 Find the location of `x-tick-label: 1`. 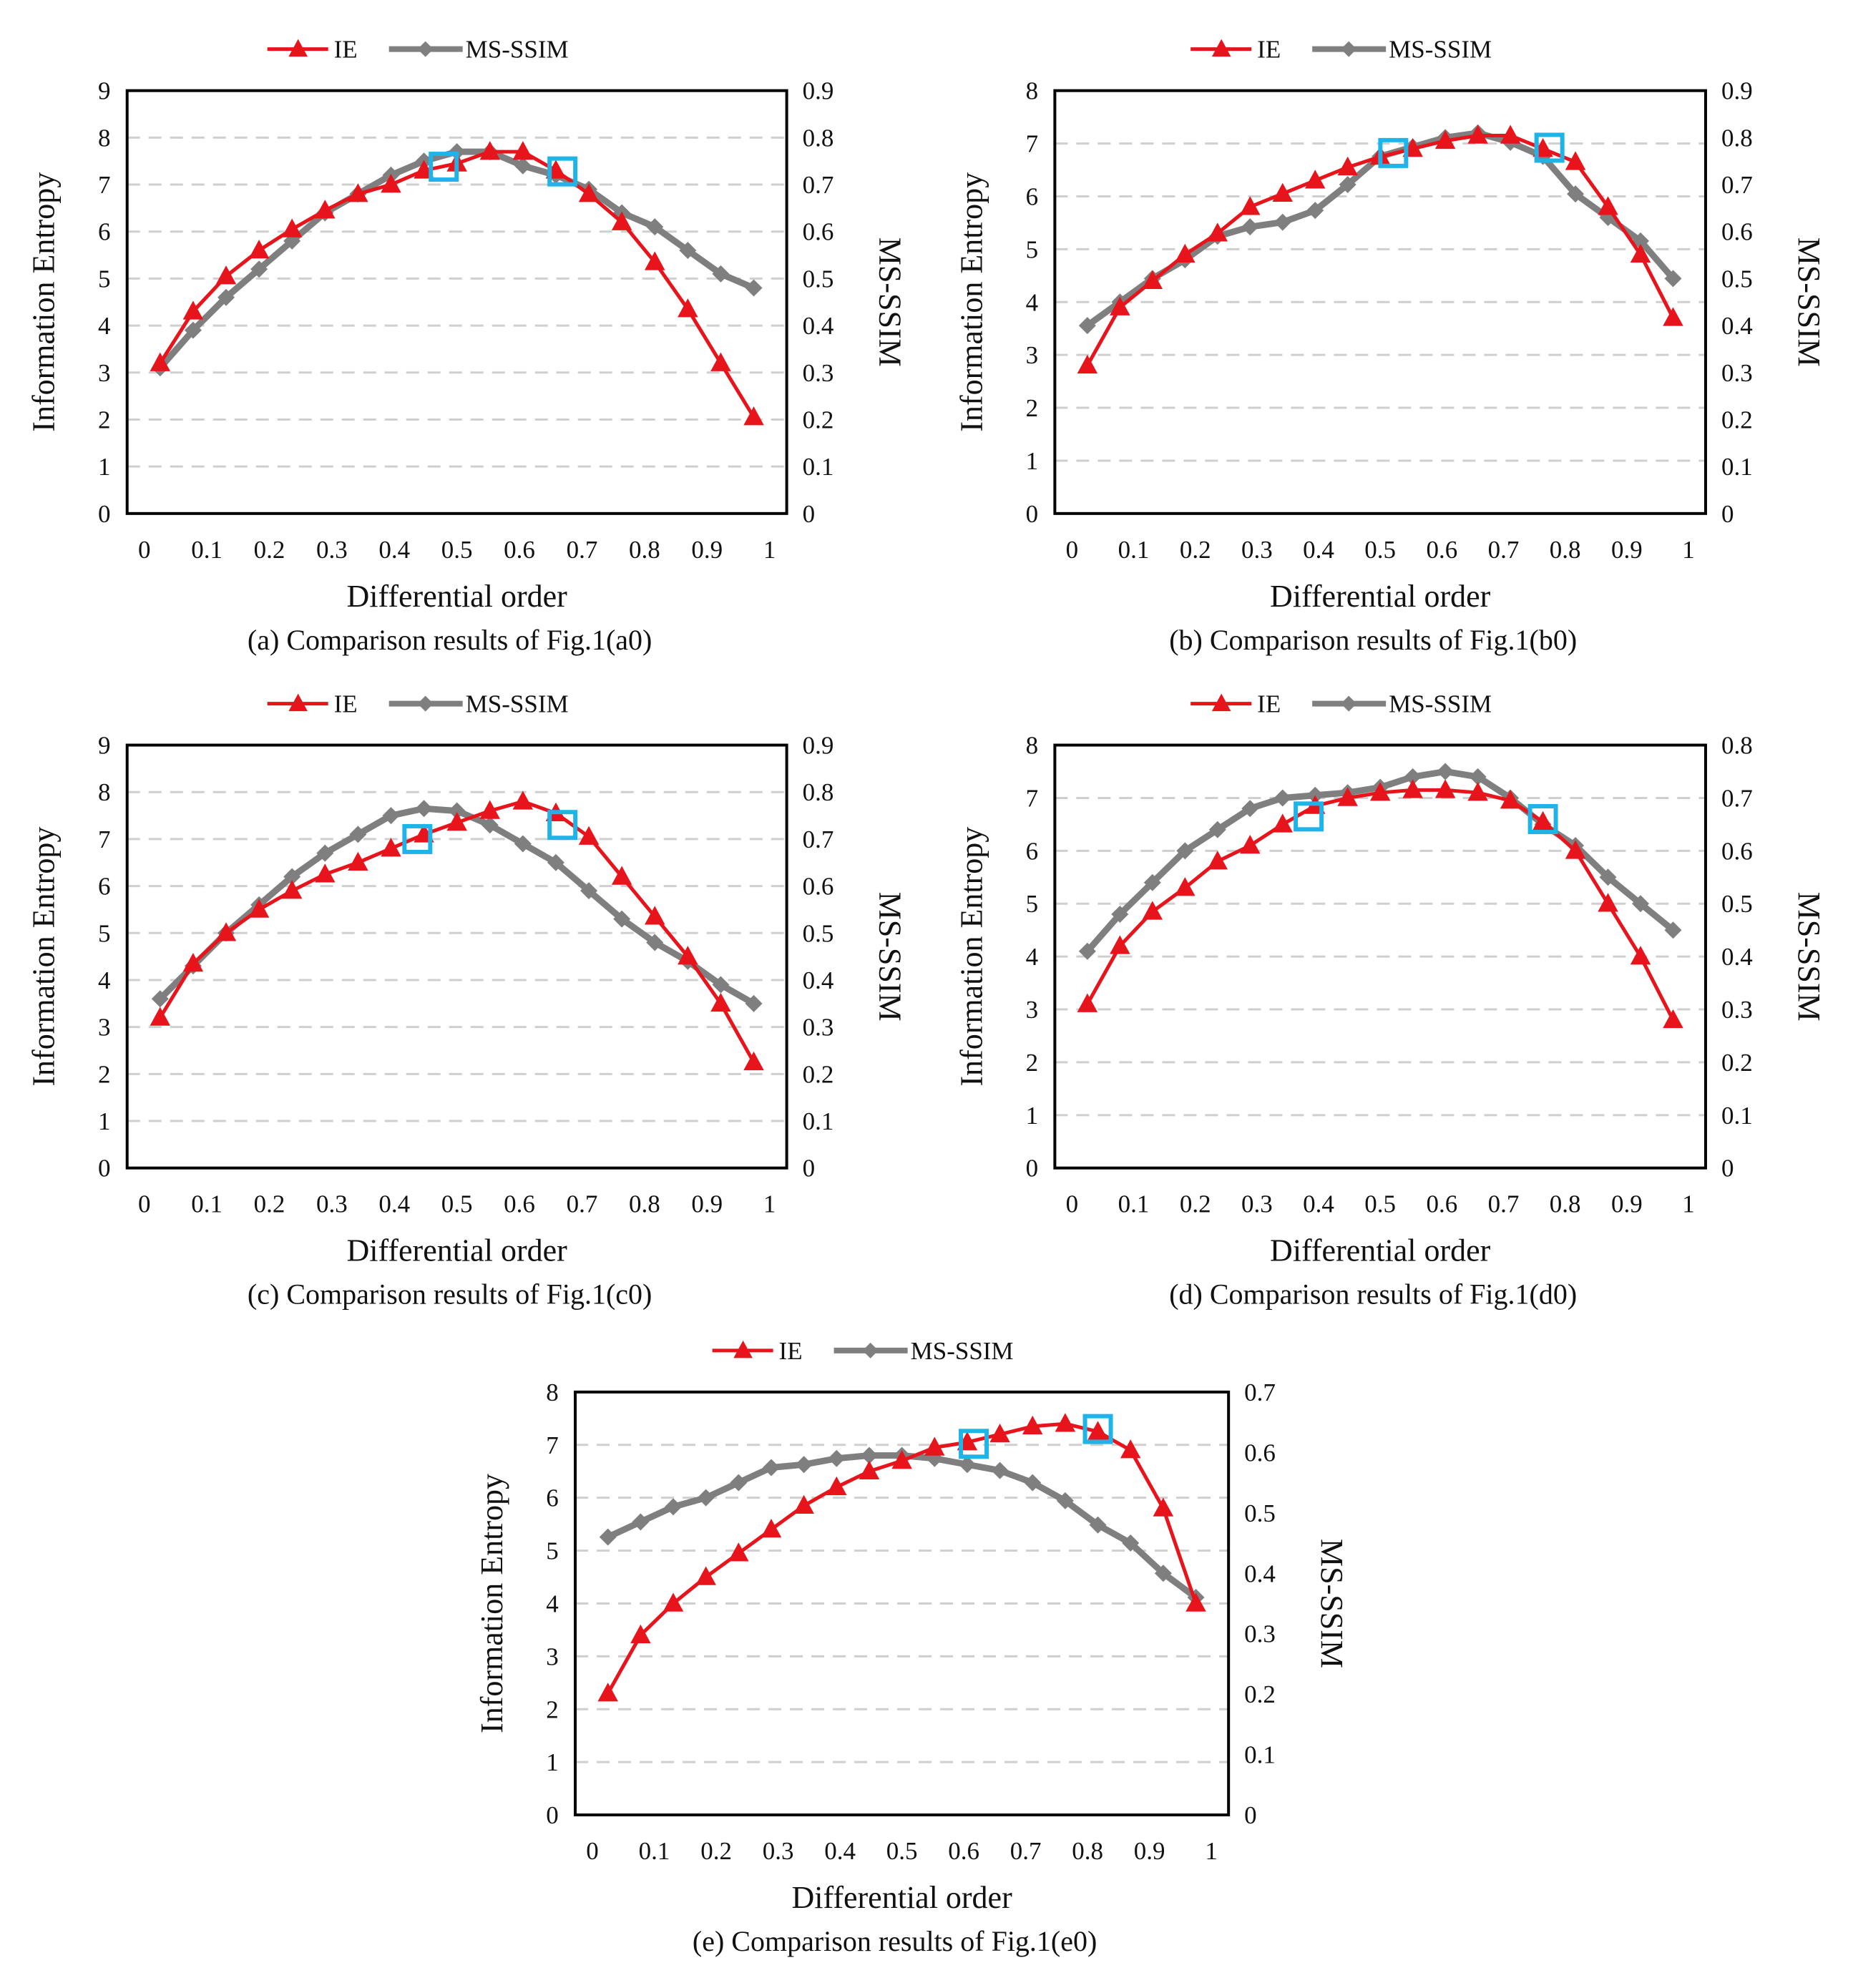

x-tick-label: 1 is located at coordinates (1211, 1851).